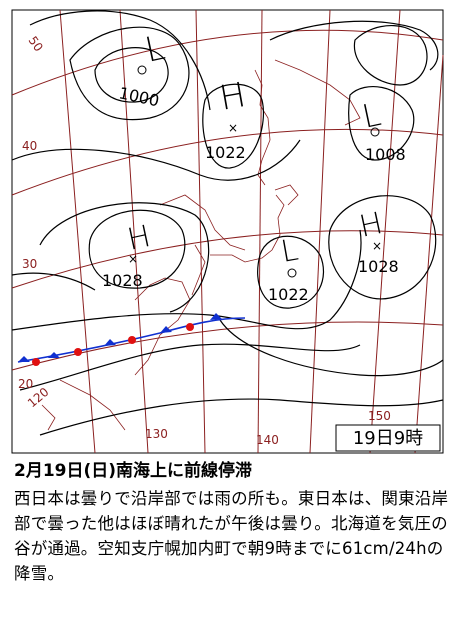  I want to click on timestamp-box, so click(388, 438).